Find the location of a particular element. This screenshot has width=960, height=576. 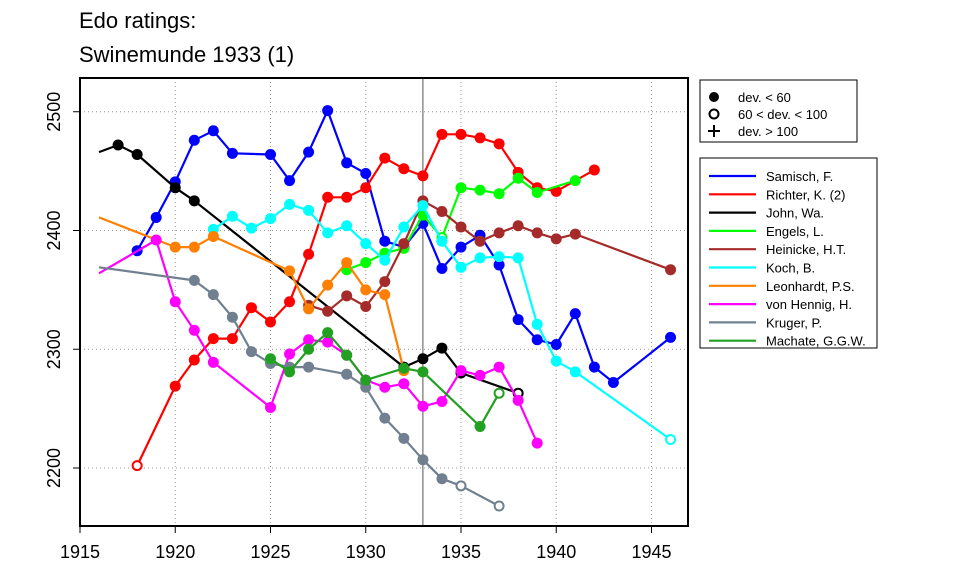

y-tick-label: 2200 is located at coordinates (54, 468).